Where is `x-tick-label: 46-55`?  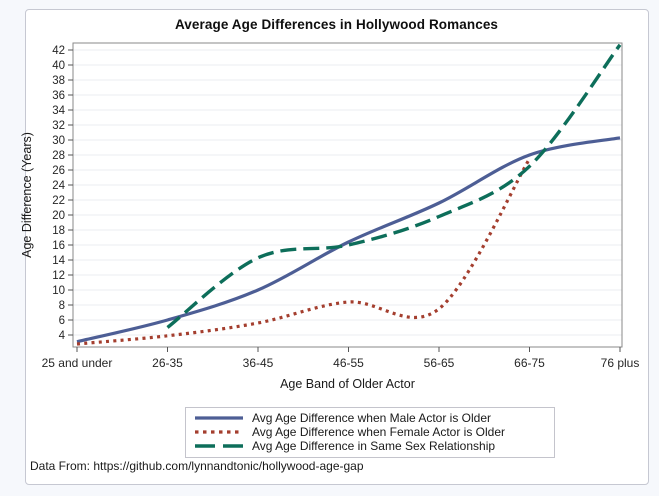 x-tick-label: 46-55 is located at coordinates (348, 363).